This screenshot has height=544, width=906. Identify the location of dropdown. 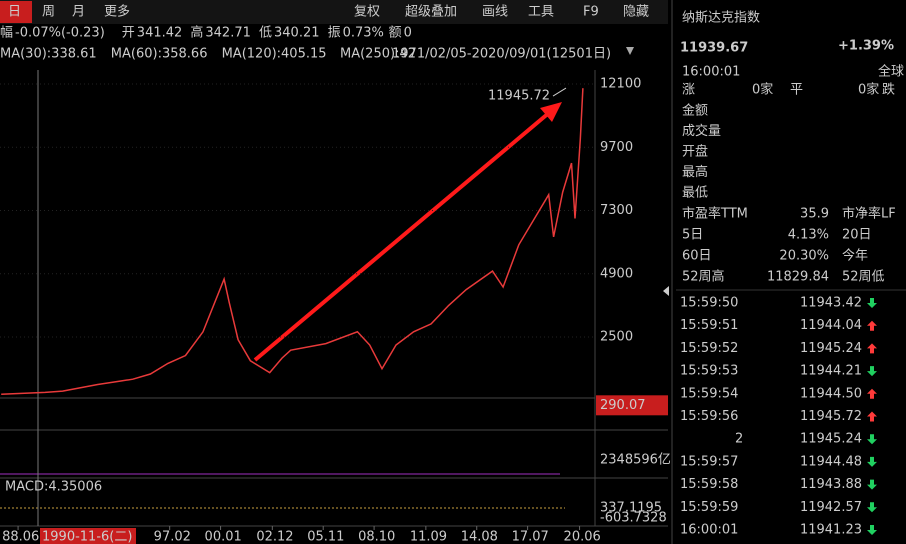
(630, 51).